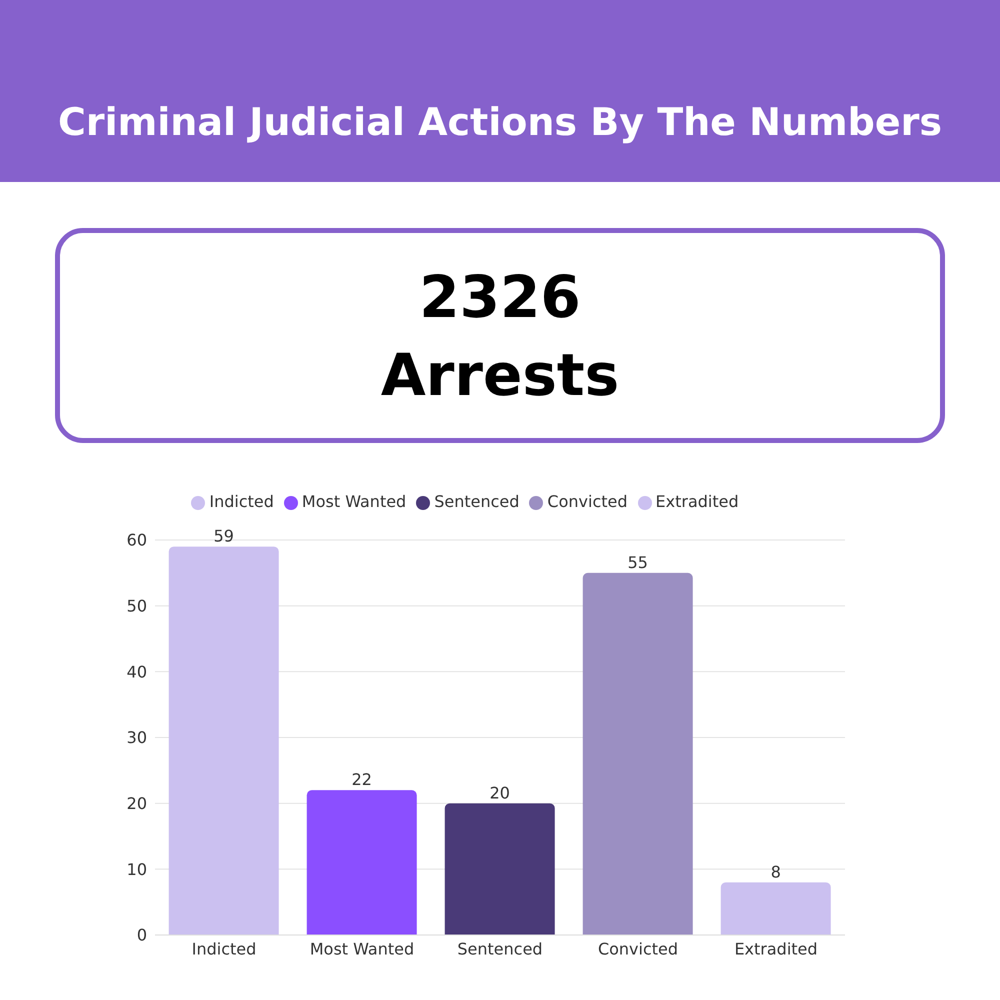 This screenshot has height=1000, width=1000. Describe the element at coordinates (362, 948) in the screenshot. I see `x-tick-label: Most Wanted` at that location.